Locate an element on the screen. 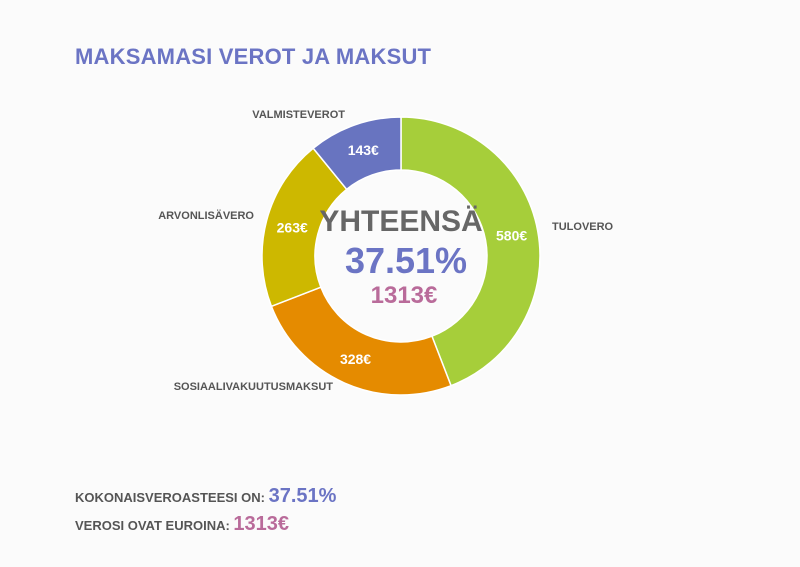 The height and width of the screenshot is (567, 800). tax-rate-value: 37.51% is located at coordinates (302, 496).